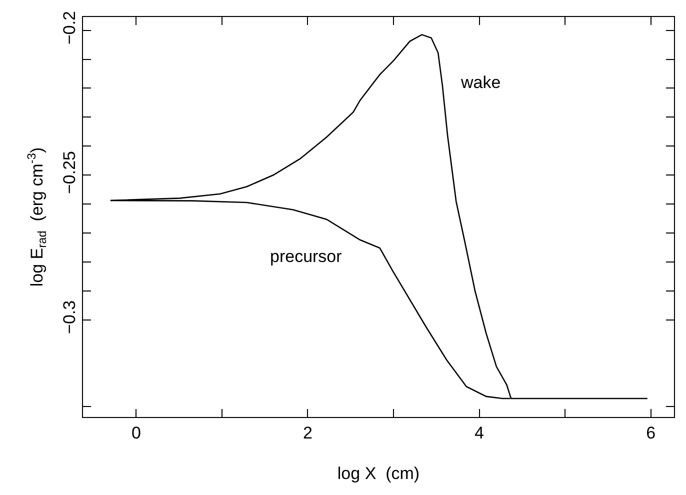  Describe the element at coordinates (136, 433) in the screenshot. I see `x-tick-label: 0` at that location.